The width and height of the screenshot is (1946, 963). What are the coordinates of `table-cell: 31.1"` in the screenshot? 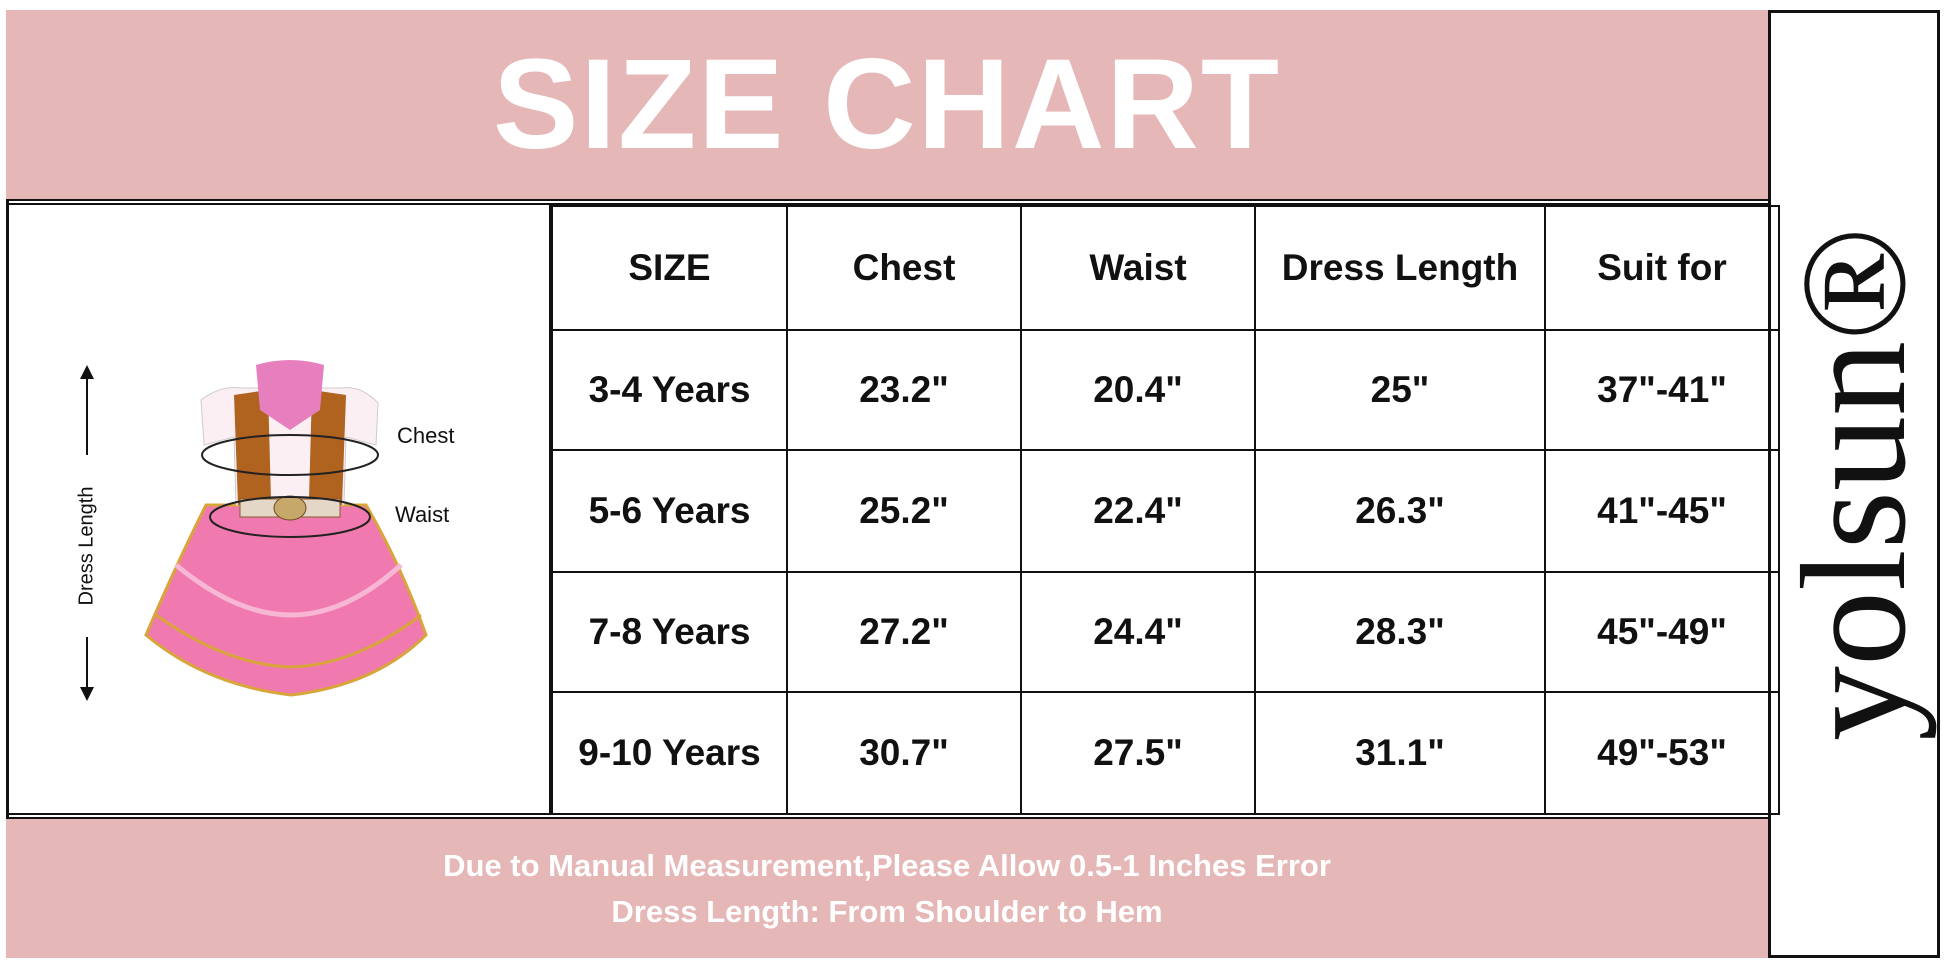 It's located at (1400, 753).